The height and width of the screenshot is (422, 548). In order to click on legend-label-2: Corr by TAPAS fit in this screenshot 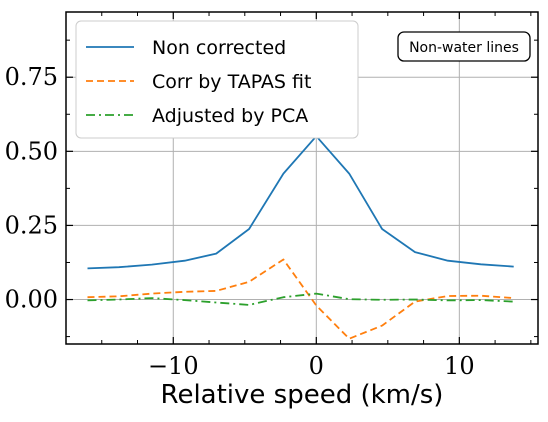, I will do `click(231, 82)`.